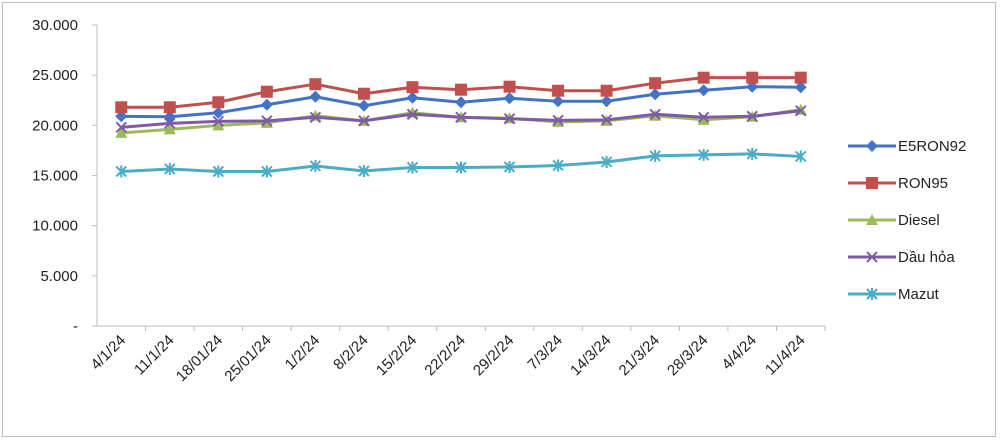 The image size is (1000, 441). I want to click on x-tick-label: 4/4/24, so click(740, 353).